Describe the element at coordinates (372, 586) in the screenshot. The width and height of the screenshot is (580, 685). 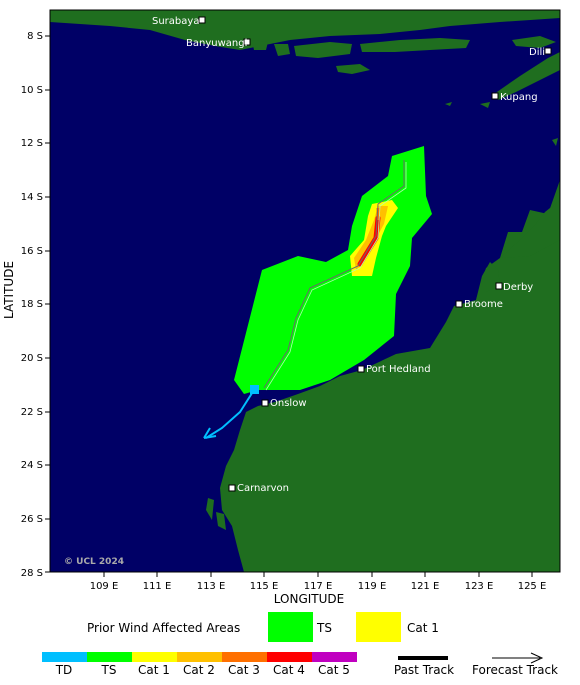
I see `x-tick-label: 119 E` at that location.